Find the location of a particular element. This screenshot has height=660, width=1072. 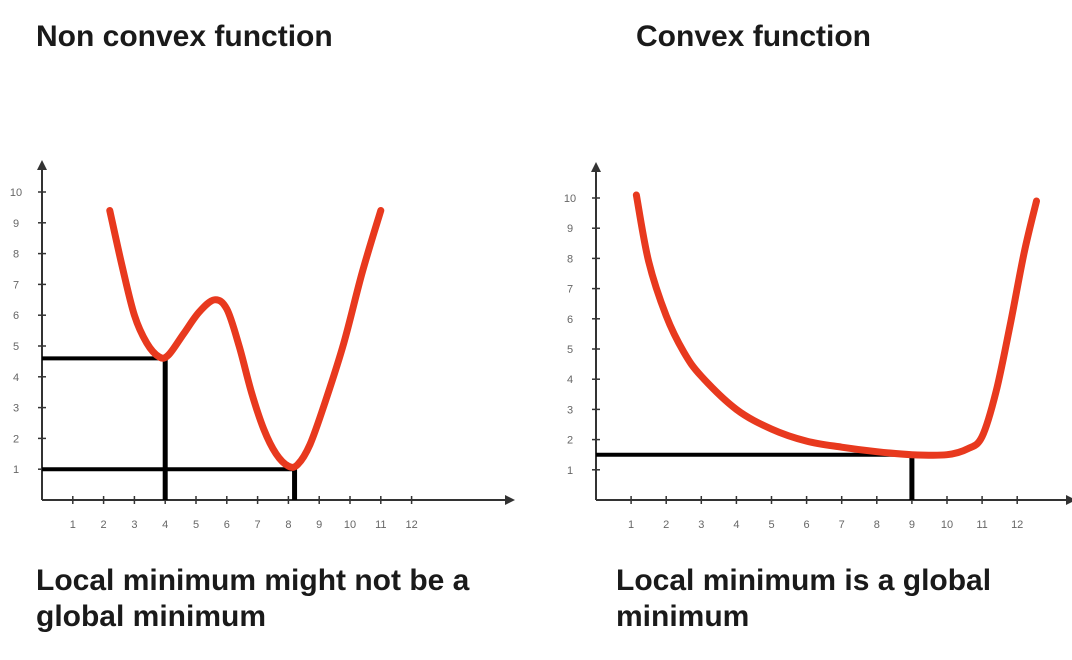

panel-title: Convex function is located at coordinates (754, 36).